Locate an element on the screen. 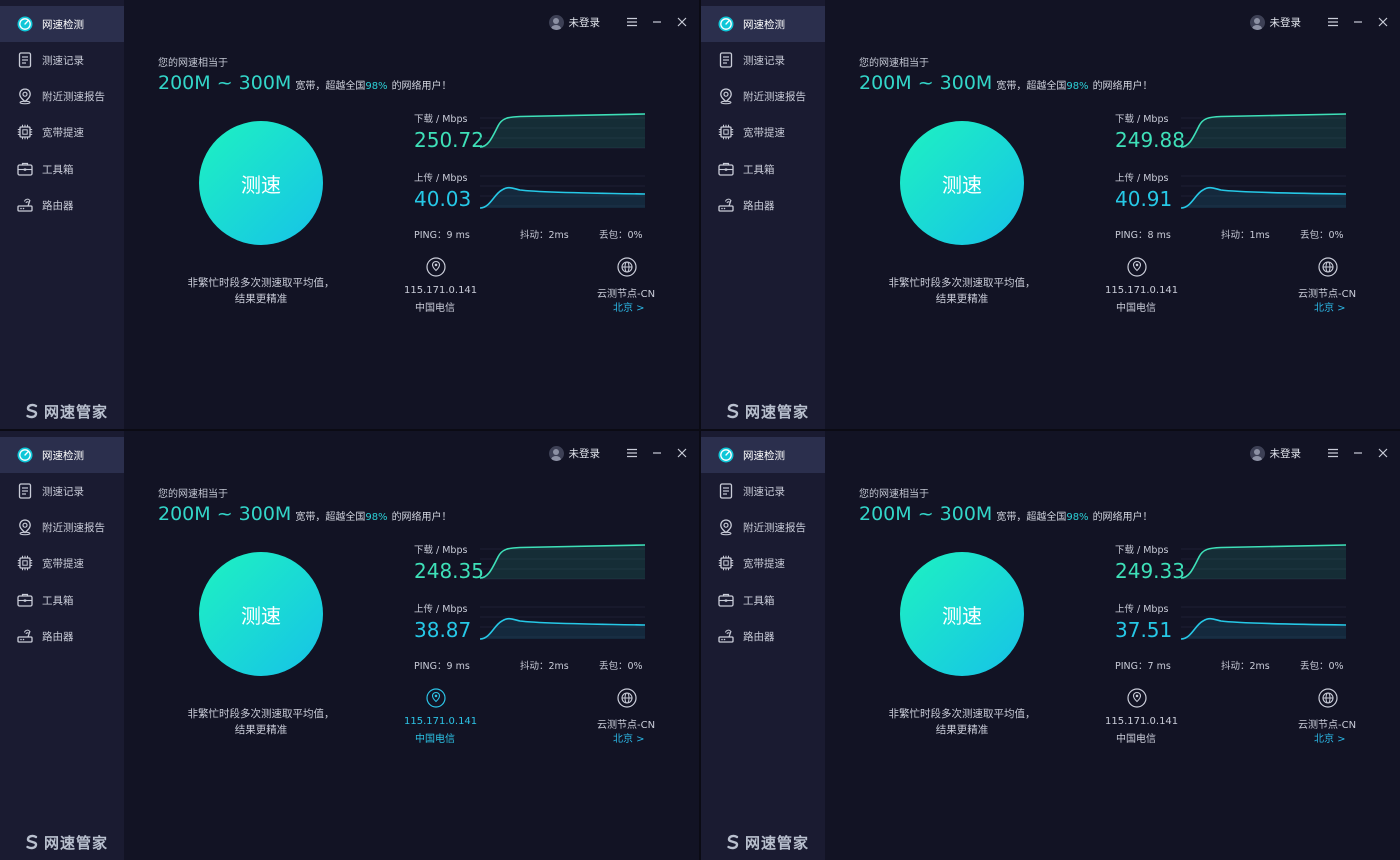 This screenshot has height=860, width=1400. isp-name: 中国电信 is located at coordinates (435, 308).